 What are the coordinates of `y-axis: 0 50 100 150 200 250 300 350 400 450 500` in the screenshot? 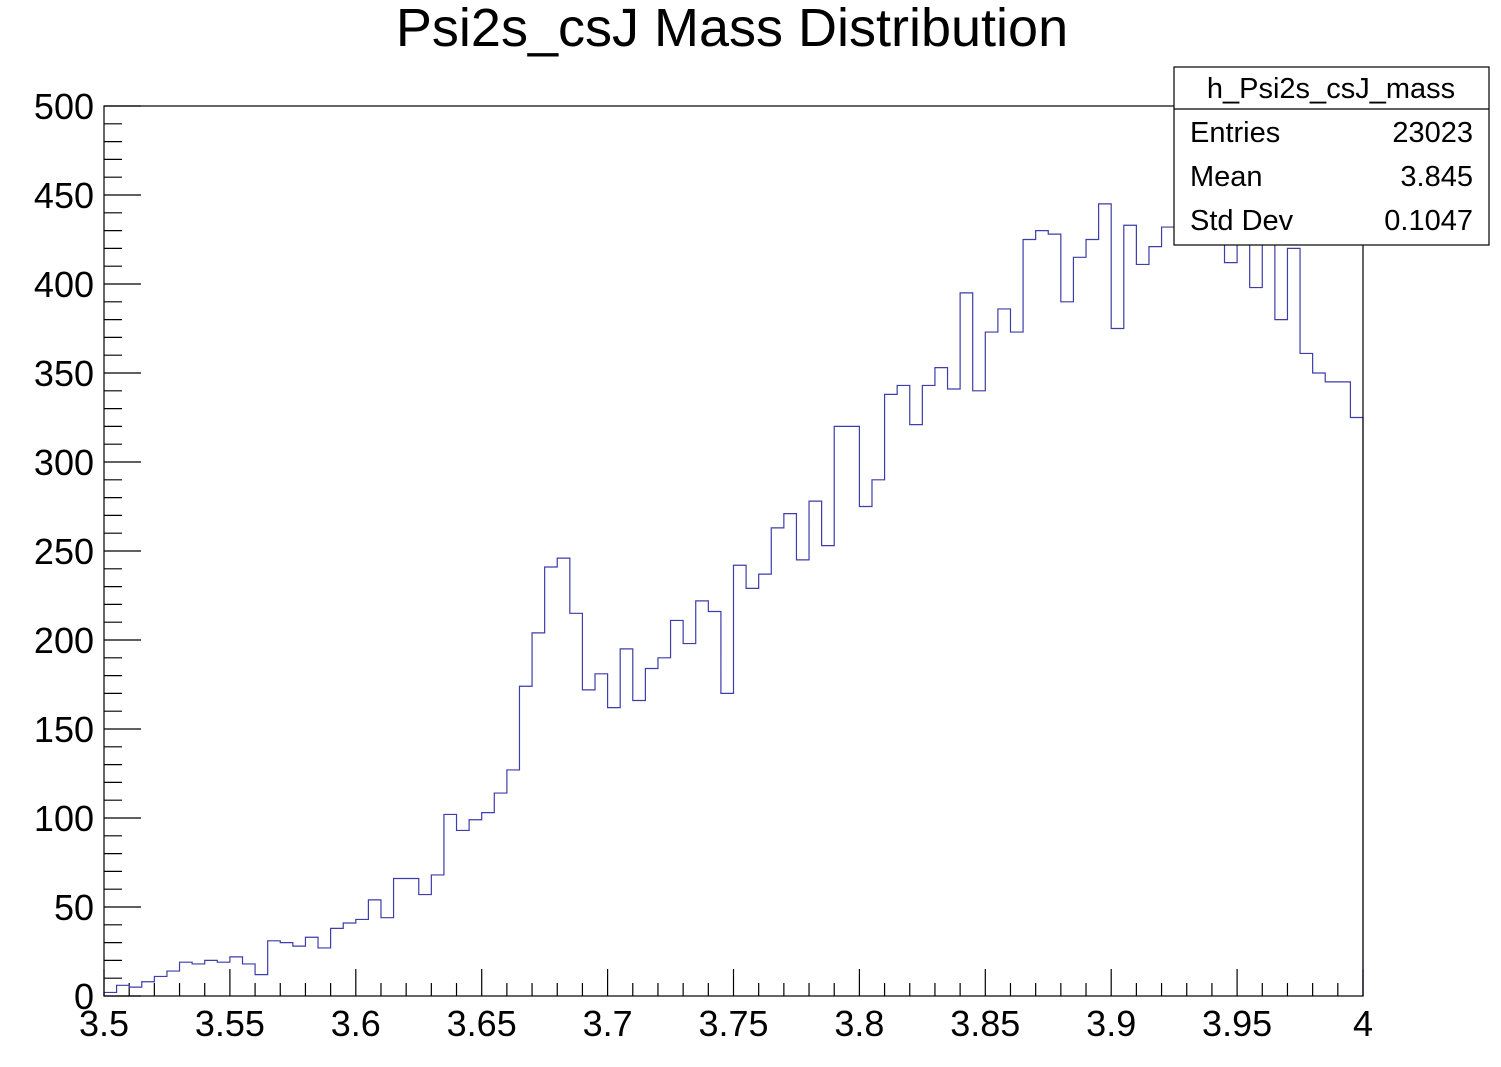 It's located at (87, 551).